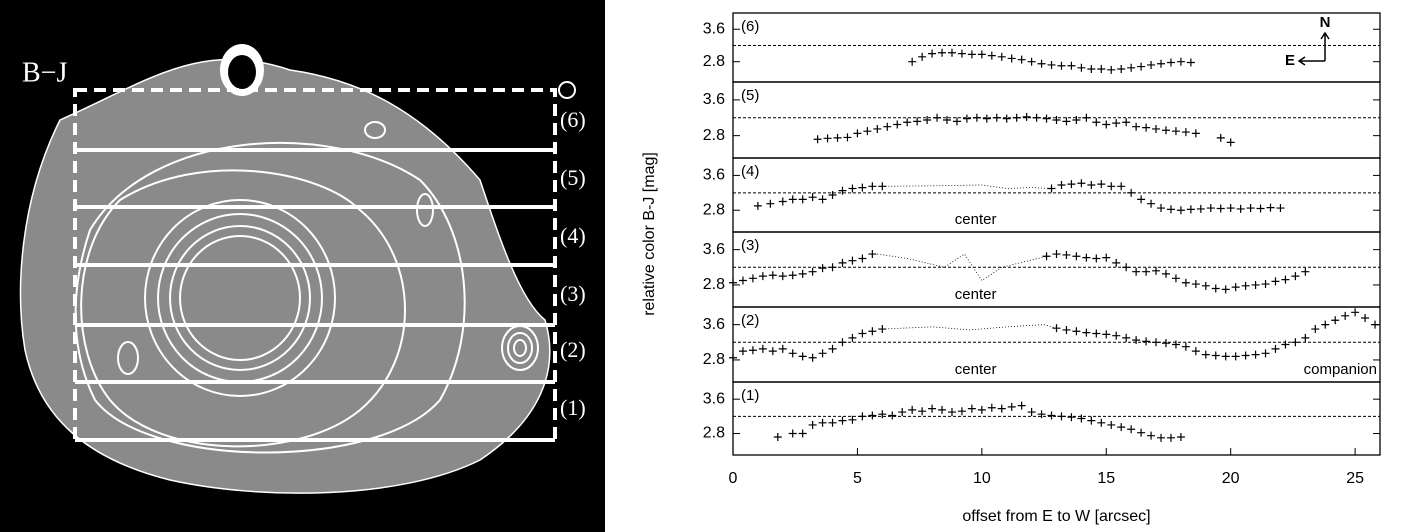 The height and width of the screenshot is (532, 1401). Describe the element at coordinates (750, 171) in the screenshot. I see `panel-label: (4)` at that location.